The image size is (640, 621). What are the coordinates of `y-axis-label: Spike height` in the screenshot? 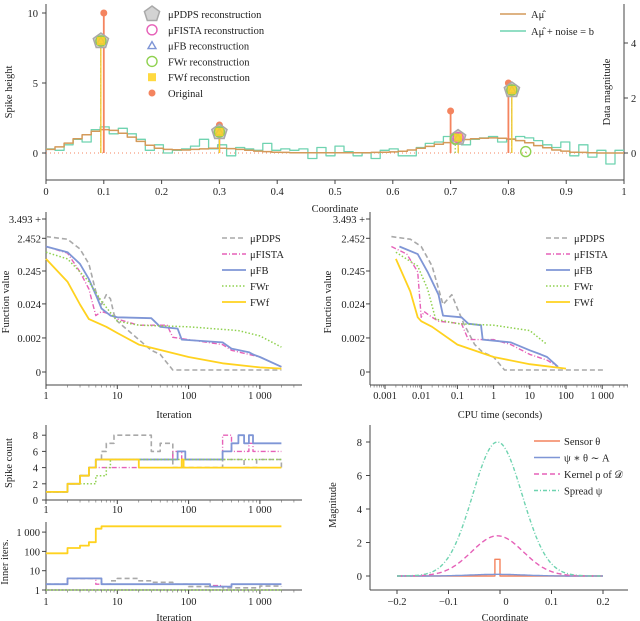 It's located at (9, 92).